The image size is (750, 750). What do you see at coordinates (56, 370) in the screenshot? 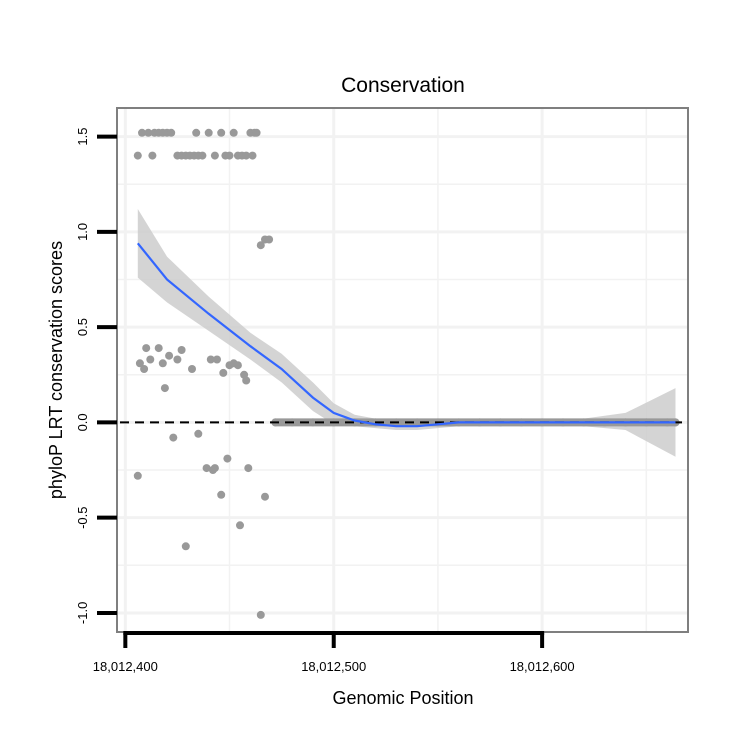
I see `y-axis-title: phyloP LRT conservation scores` at bounding box center [56, 370].